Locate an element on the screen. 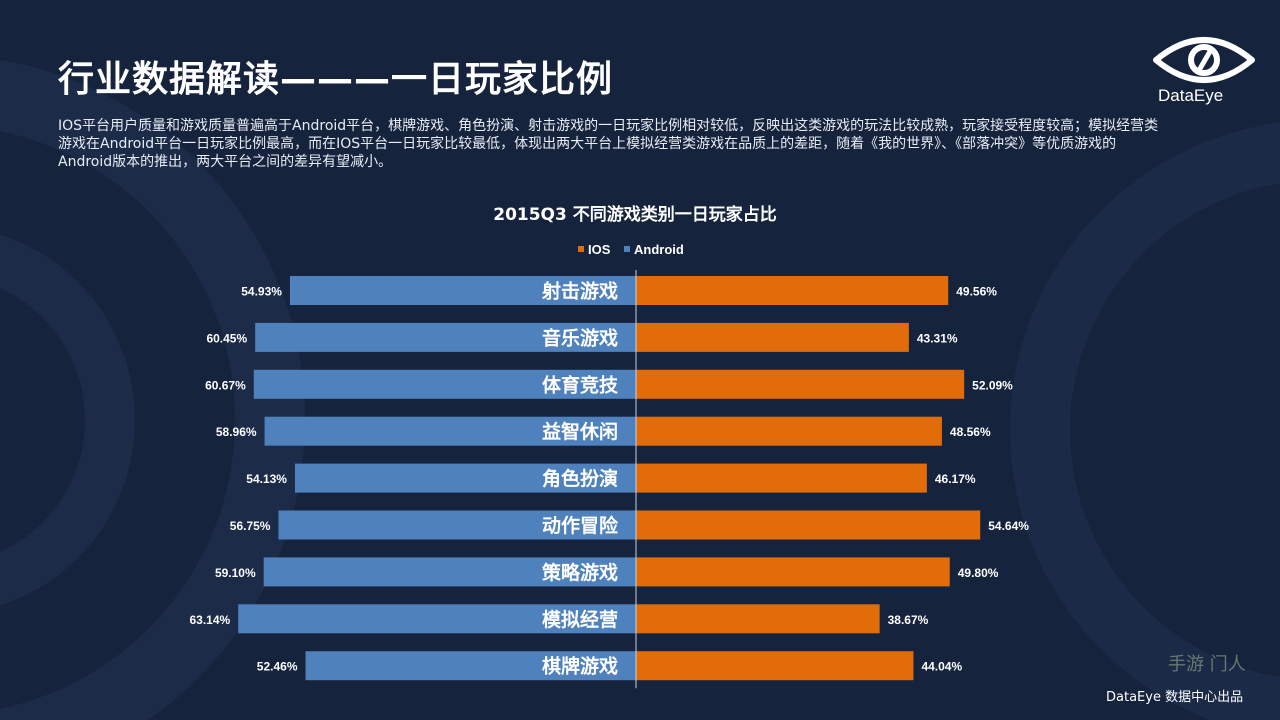 The width and height of the screenshot is (1280, 720). category-label: 动作冒险 is located at coordinates (580, 525).